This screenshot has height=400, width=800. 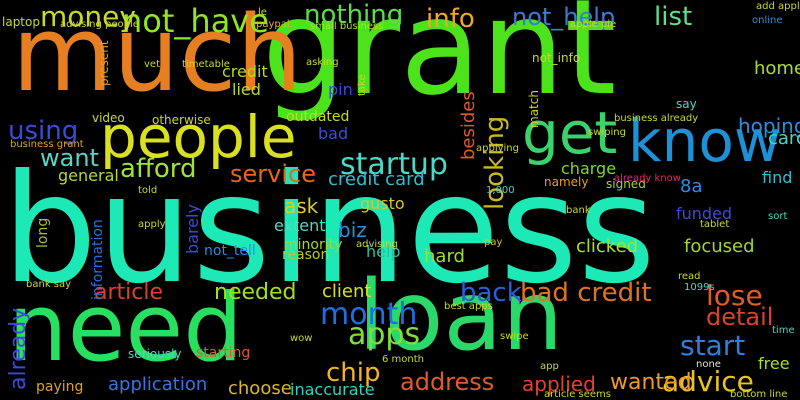 What do you see at coordinates (193, 229) in the screenshot?
I see `word-barely: barely` at bounding box center [193, 229].